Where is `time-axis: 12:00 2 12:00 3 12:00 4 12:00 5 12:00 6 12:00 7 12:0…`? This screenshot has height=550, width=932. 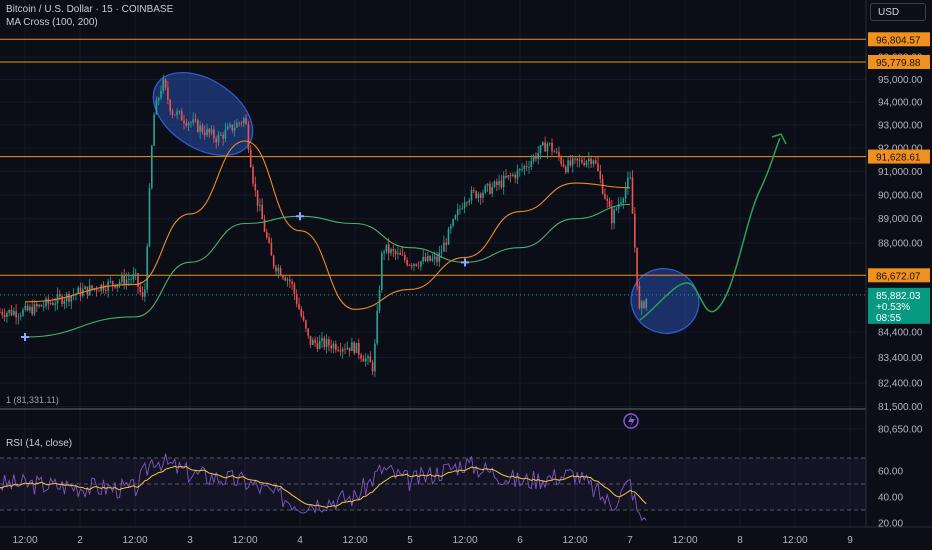
time-axis: 12:00 2 12:00 3 12:00 4 12:00 5 12:00 6 12:00 7 12:0… is located at coordinates (466, 536).